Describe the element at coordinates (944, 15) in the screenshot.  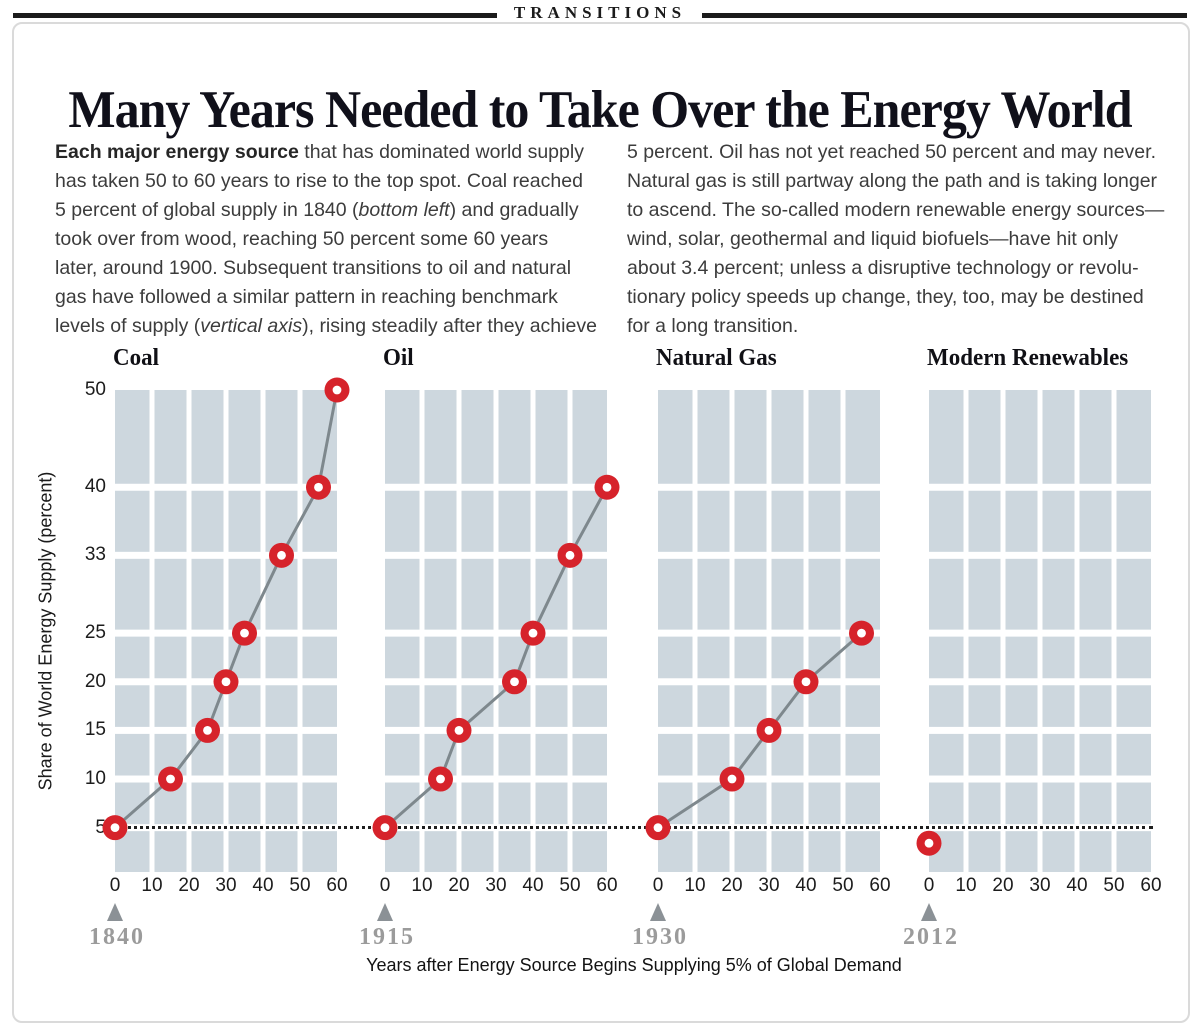
I see `kicker-rule-right` at that location.